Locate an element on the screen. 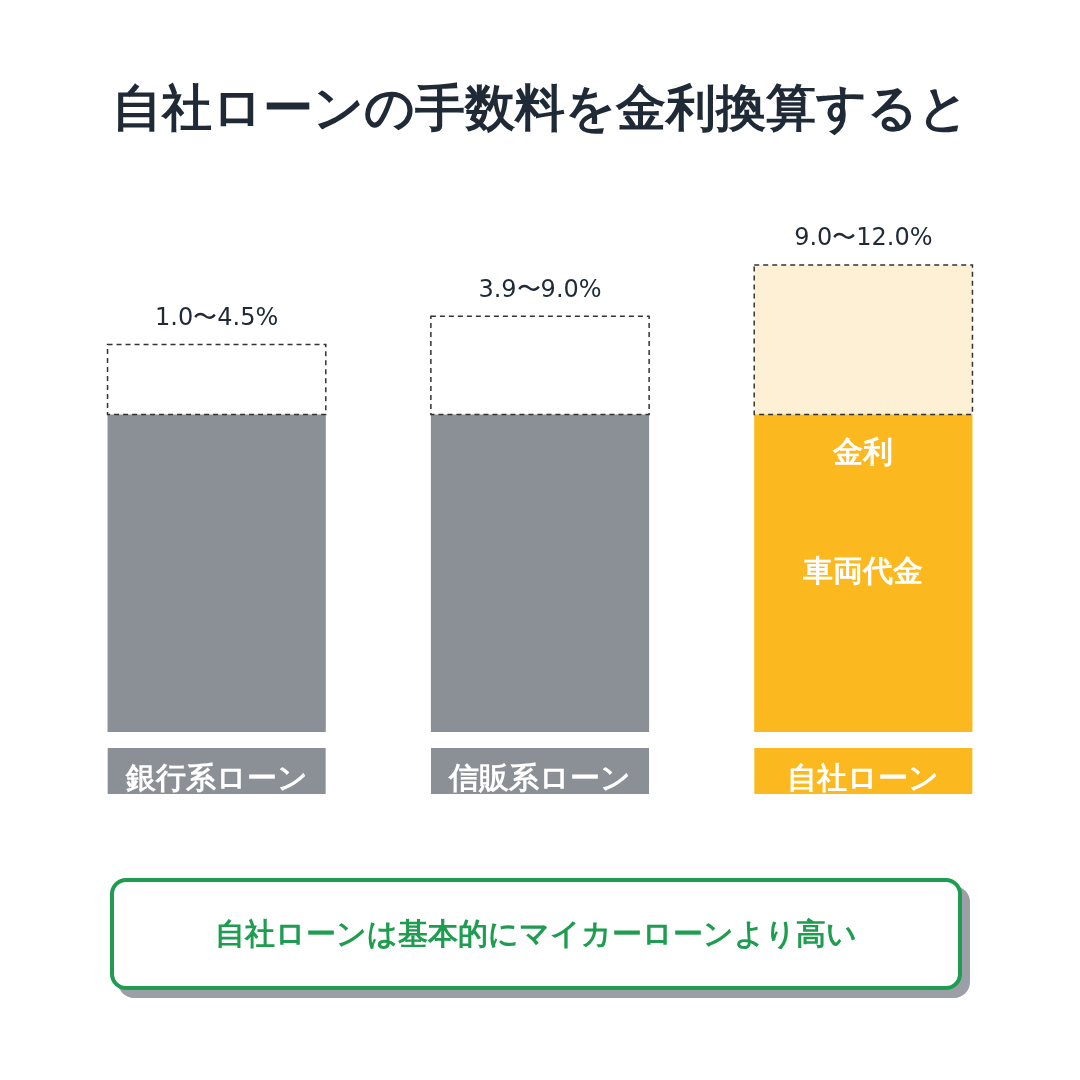 Image resolution: width=1080 pixels, height=1080 pixels. annotation: 金利 is located at coordinates (863, 452).